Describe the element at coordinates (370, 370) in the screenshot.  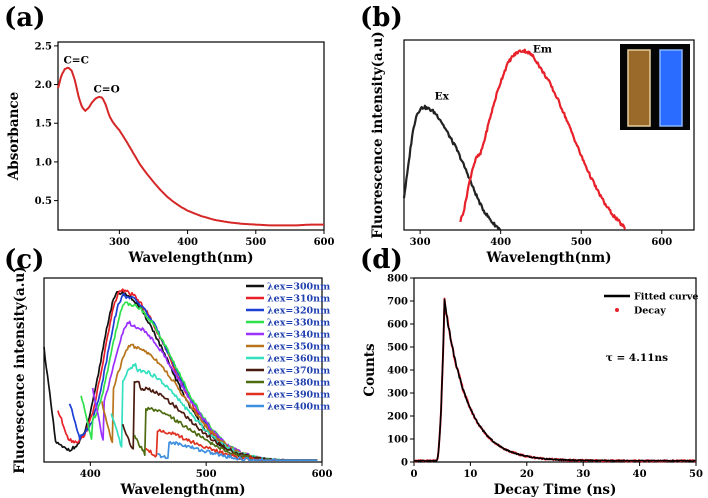
I see `y-axis-title-d: Counts` at that location.